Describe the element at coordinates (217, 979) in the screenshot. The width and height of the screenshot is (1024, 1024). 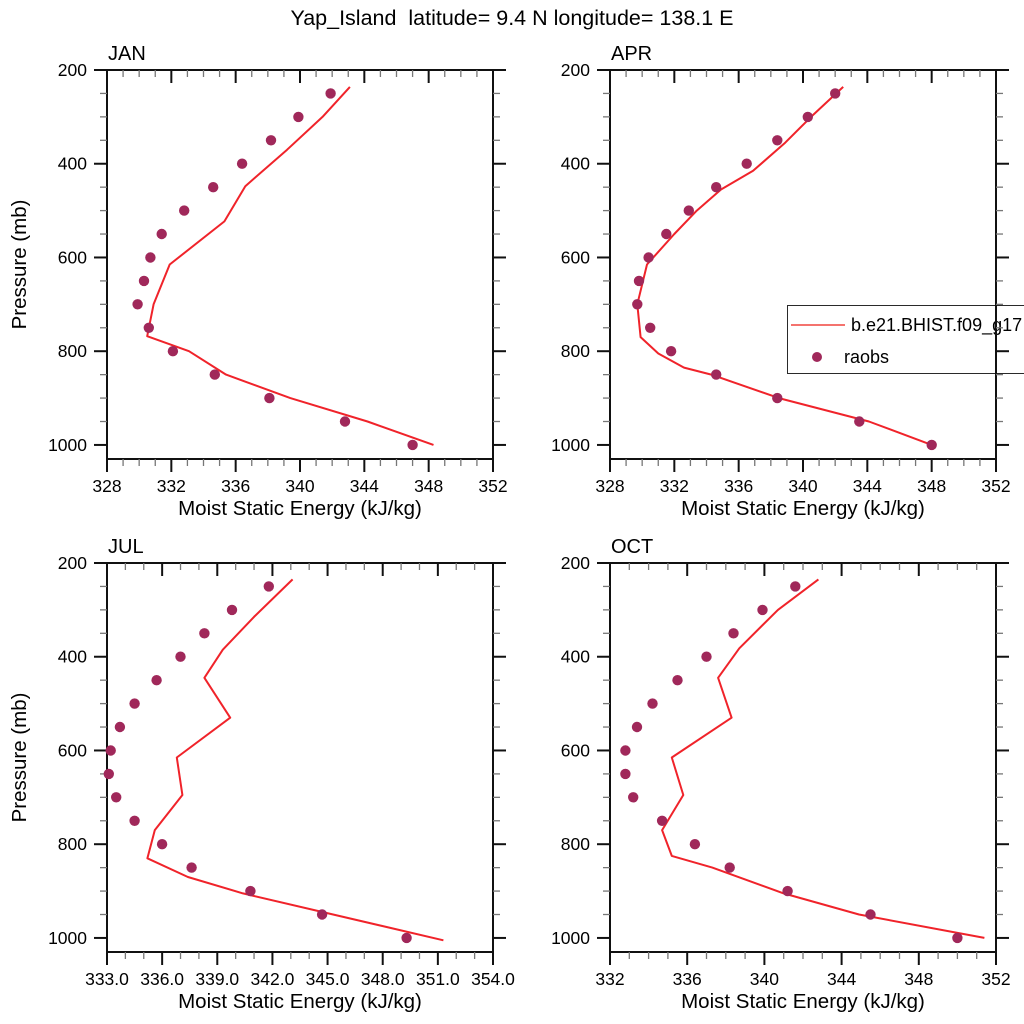
I see `x-tick-label: 339.0` at that location.